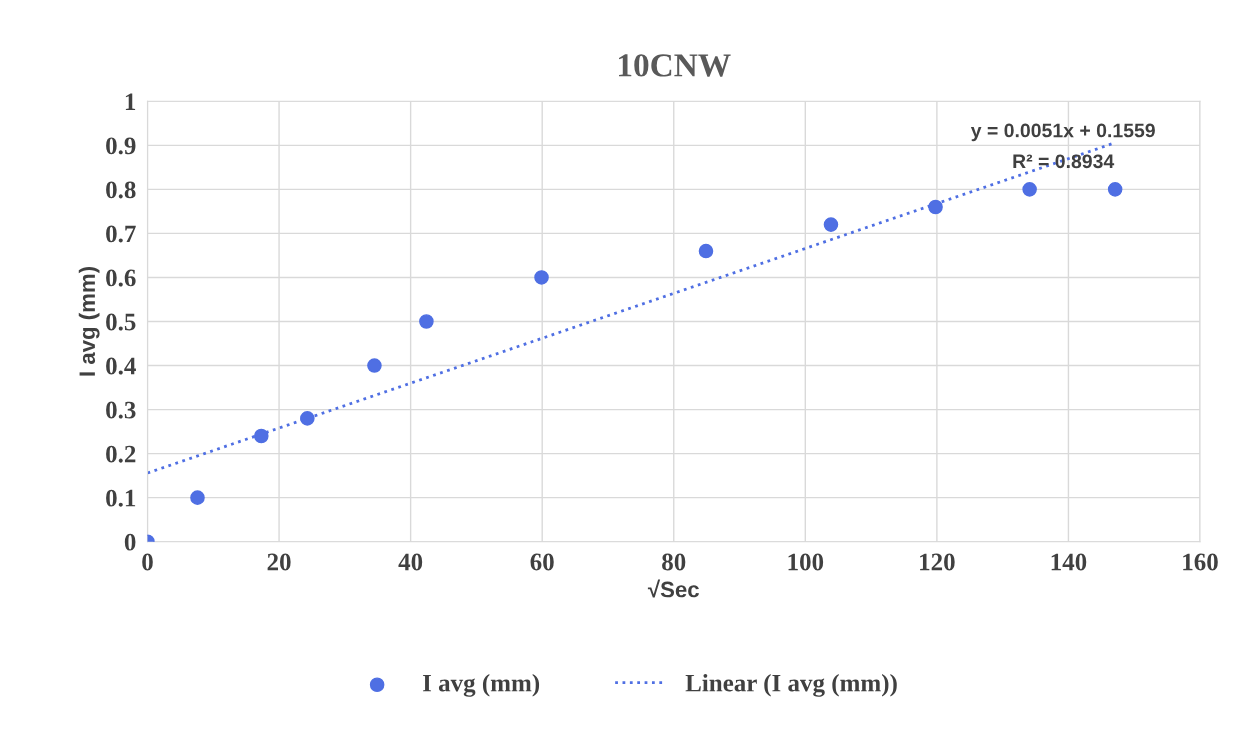  Describe the element at coordinates (147, 562) in the screenshot. I see `x-tick-label: 0` at that location.